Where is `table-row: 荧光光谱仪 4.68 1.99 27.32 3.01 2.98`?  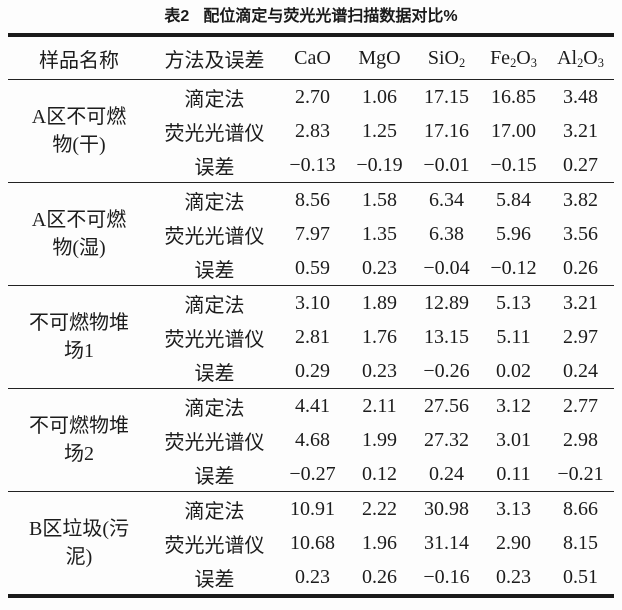 table-row: 荧光光谱仪 4.68 1.99 27.32 3.01 2.98 is located at coordinates (311, 440).